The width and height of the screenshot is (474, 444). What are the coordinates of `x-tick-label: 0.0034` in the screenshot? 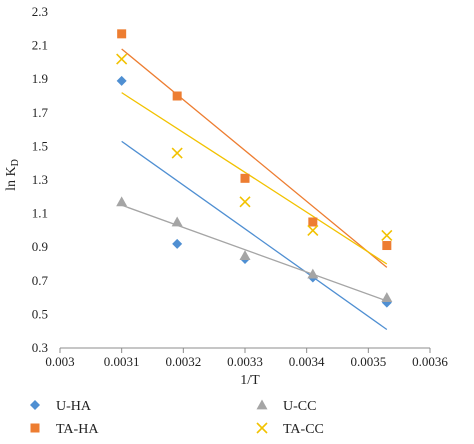 It's located at (307, 361).